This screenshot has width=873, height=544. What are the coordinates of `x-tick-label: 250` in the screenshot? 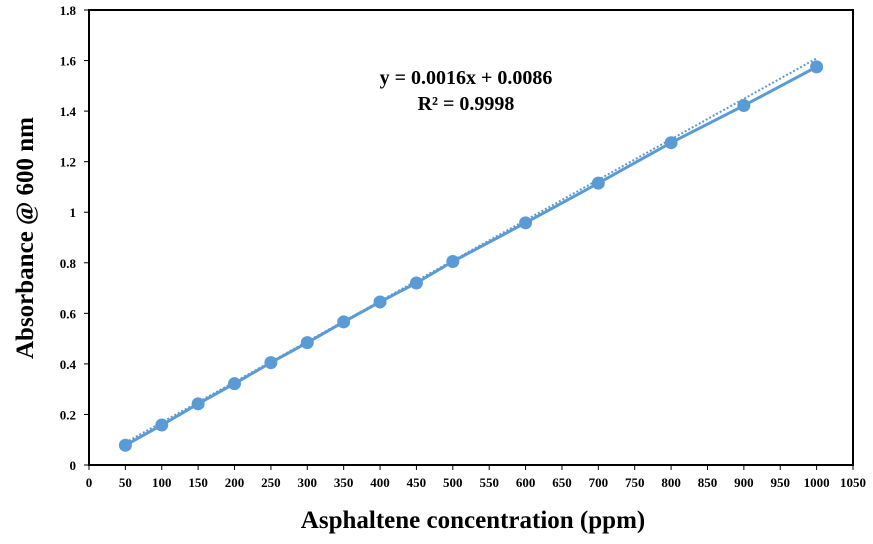 It's located at (271, 482).